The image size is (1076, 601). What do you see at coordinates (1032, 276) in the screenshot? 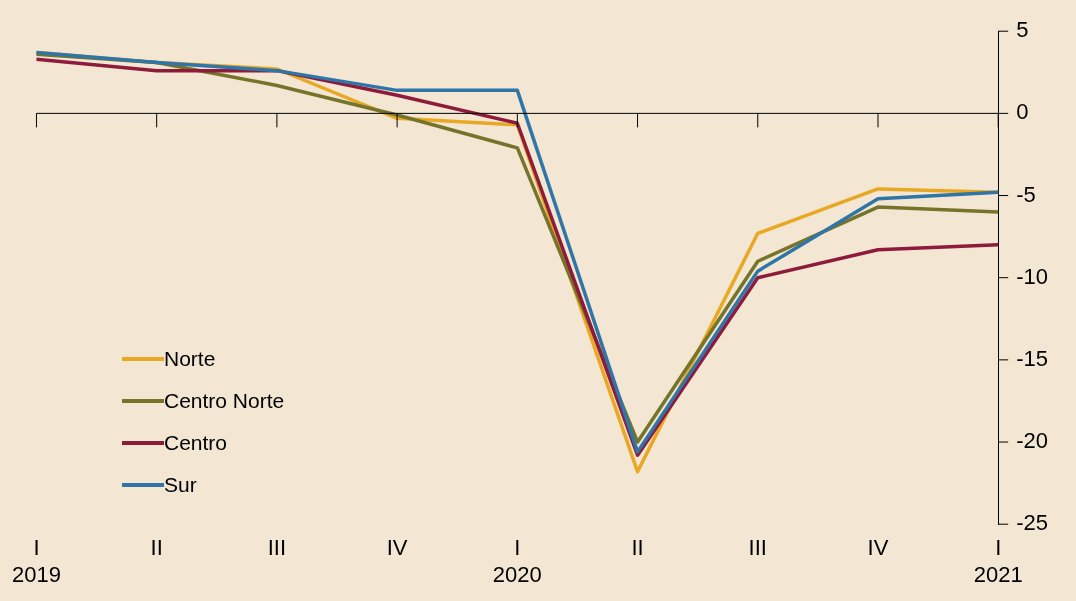
I see `y-tick-label: -10` at bounding box center [1032, 276].